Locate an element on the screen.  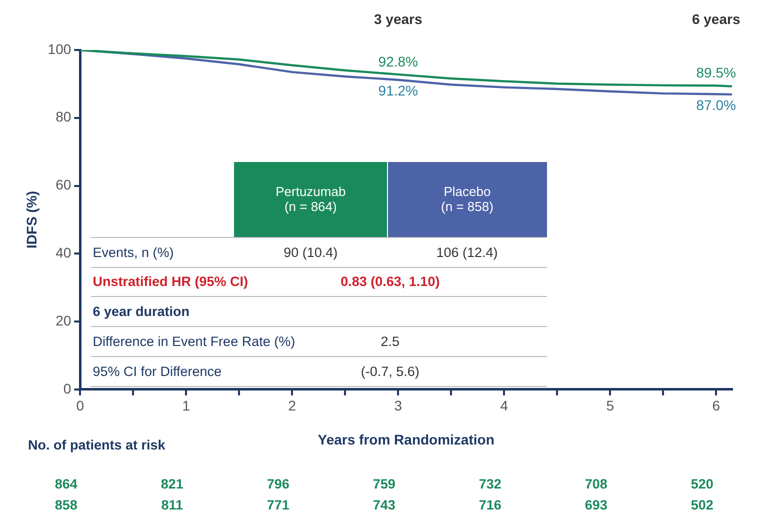
text: 6 years is located at coordinates (716, 18).